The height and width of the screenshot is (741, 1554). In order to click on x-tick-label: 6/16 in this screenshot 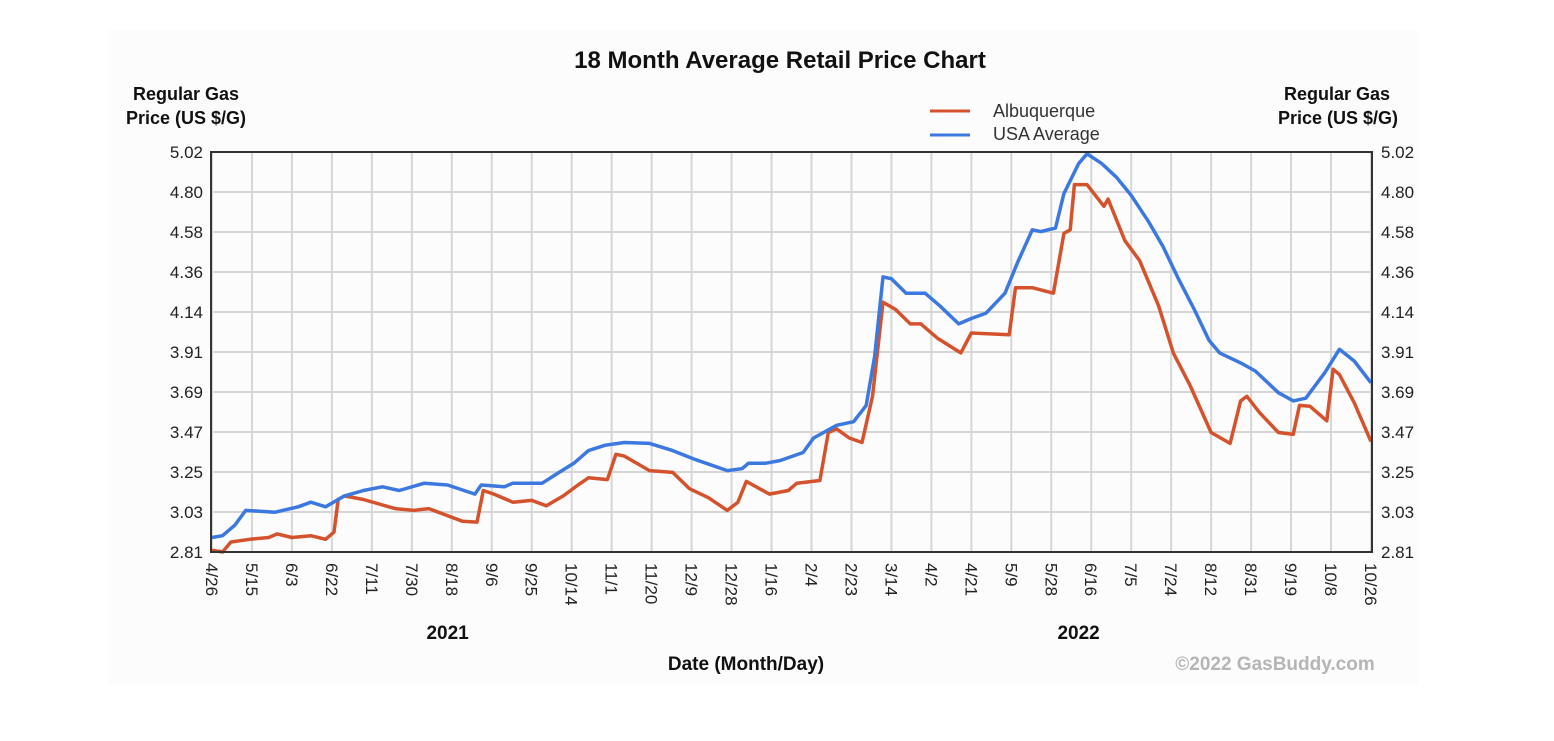, I will do `click(1090, 579)`.